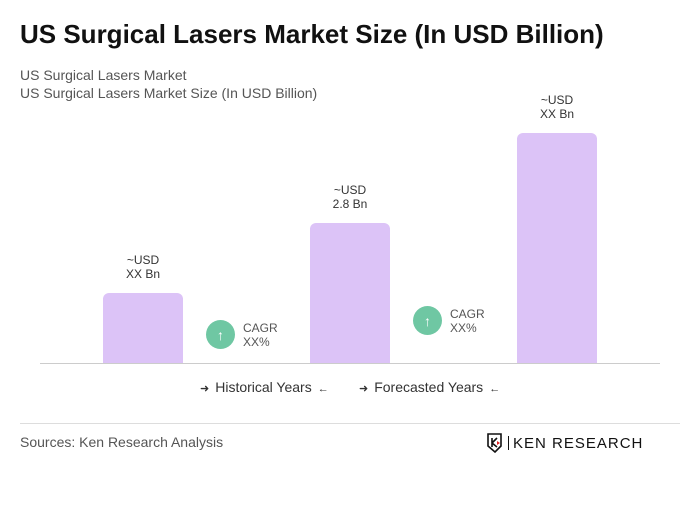 The width and height of the screenshot is (700, 520). I want to click on ken-research-logo: KEN RESEARCH, so click(564, 443).